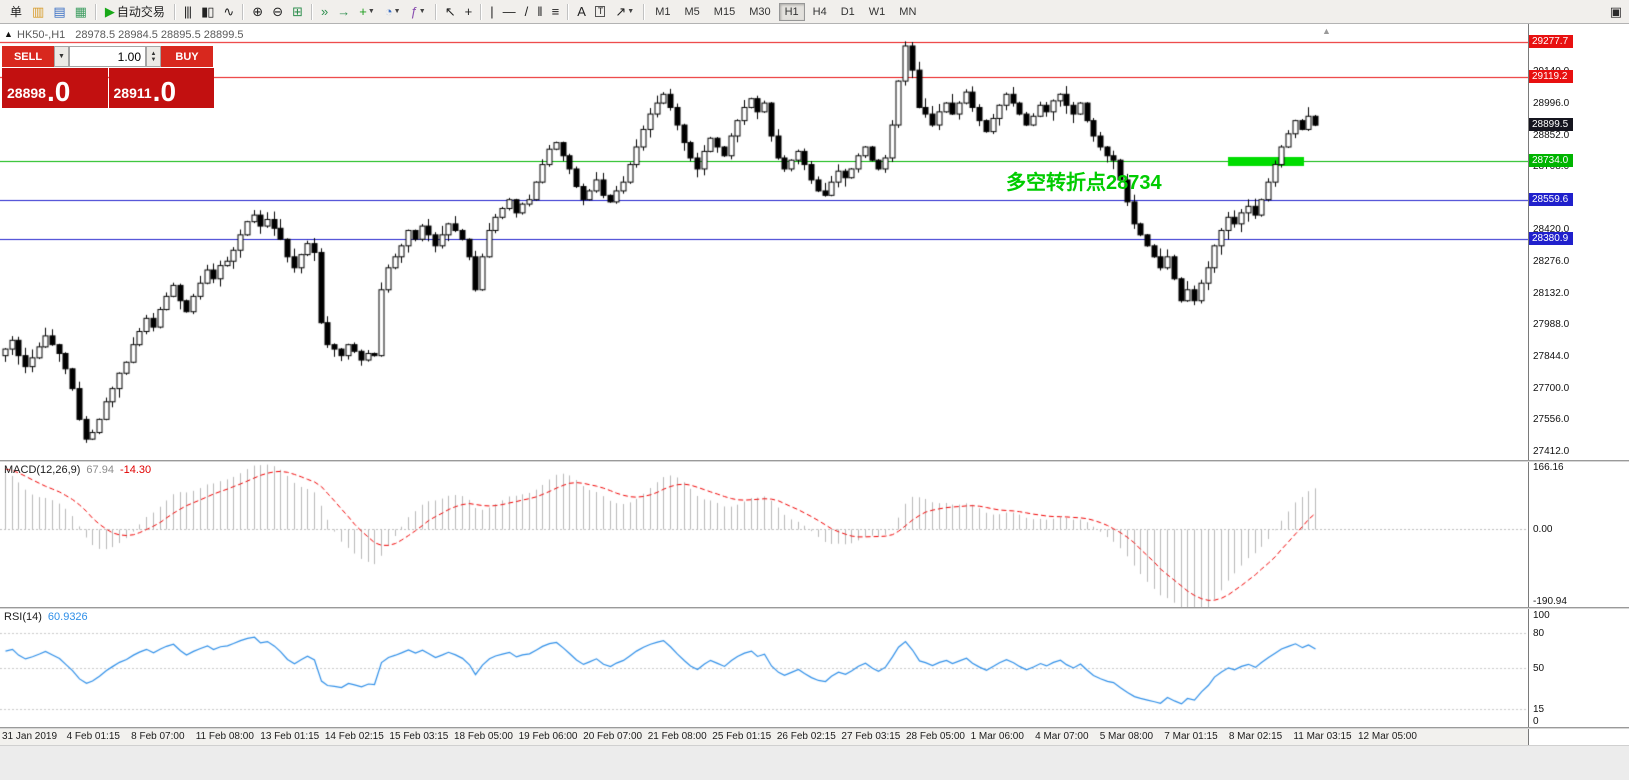 The height and width of the screenshot is (780, 1629). I want to click on new-chart-icon-dropdown-icon: ▼, so click(371, 11).